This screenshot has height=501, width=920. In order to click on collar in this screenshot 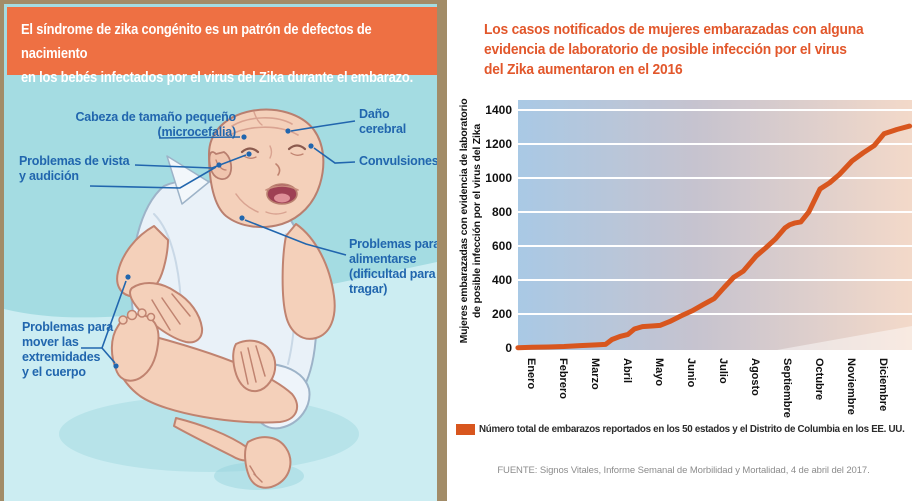, I will do `click(188, 180)`.